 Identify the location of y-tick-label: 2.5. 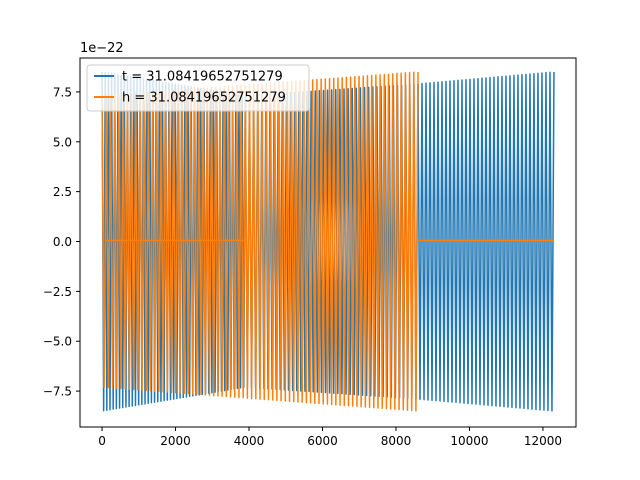
(62, 192).